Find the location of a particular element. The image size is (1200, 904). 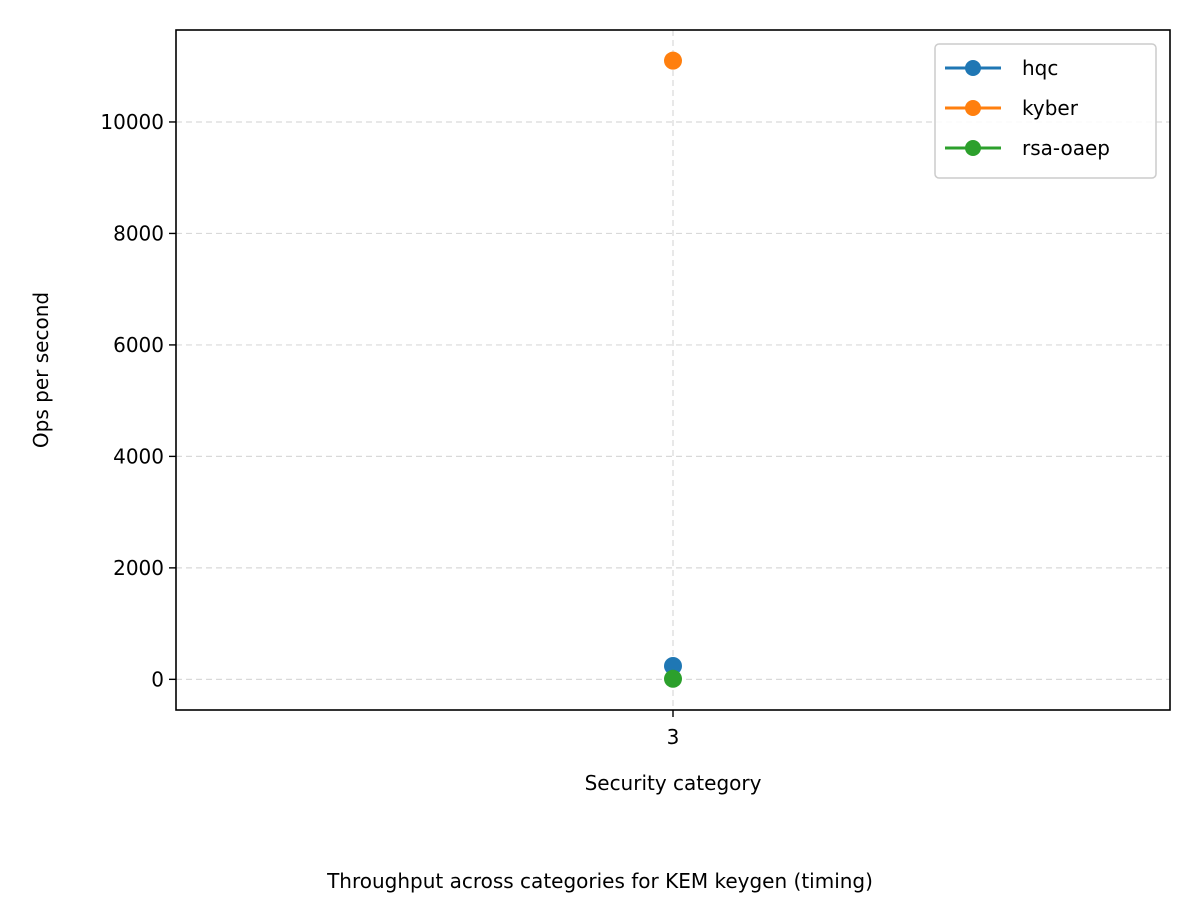

y-tick-label: 4000 is located at coordinates (138, 456).